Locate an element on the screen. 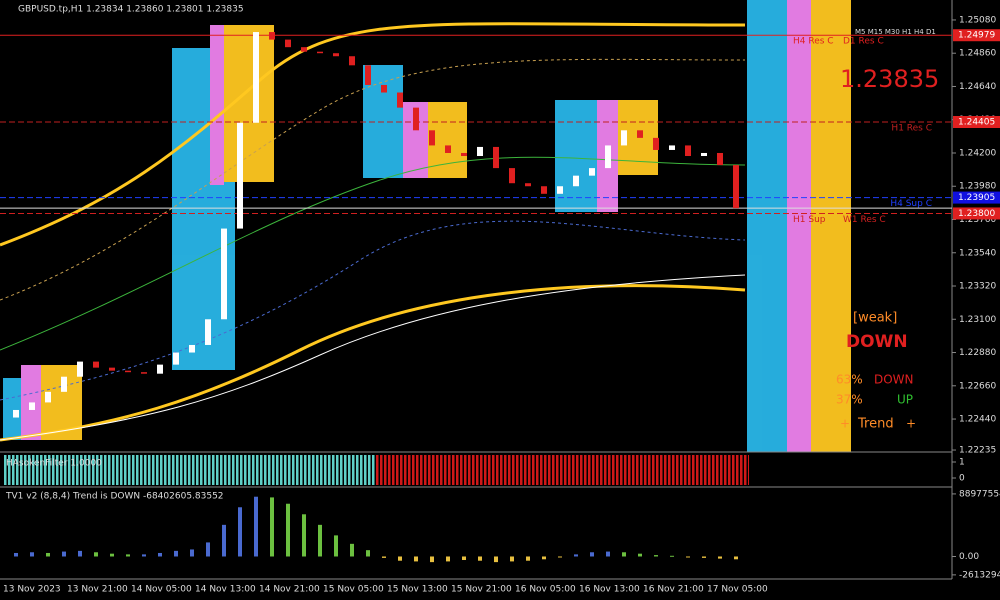 This screenshot has width=1000, height=600. info-price: 1.23835 is located at coordinates (889, 79).